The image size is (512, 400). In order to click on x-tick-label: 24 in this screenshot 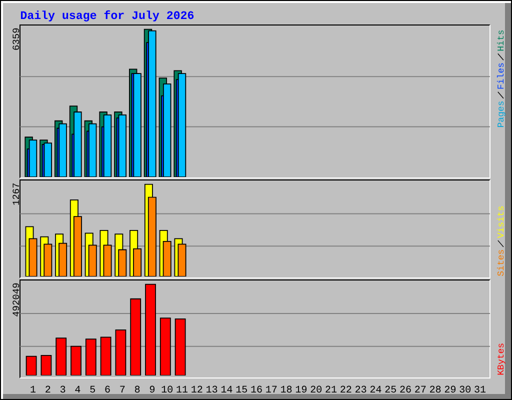, I will do `click(376, 389)`.